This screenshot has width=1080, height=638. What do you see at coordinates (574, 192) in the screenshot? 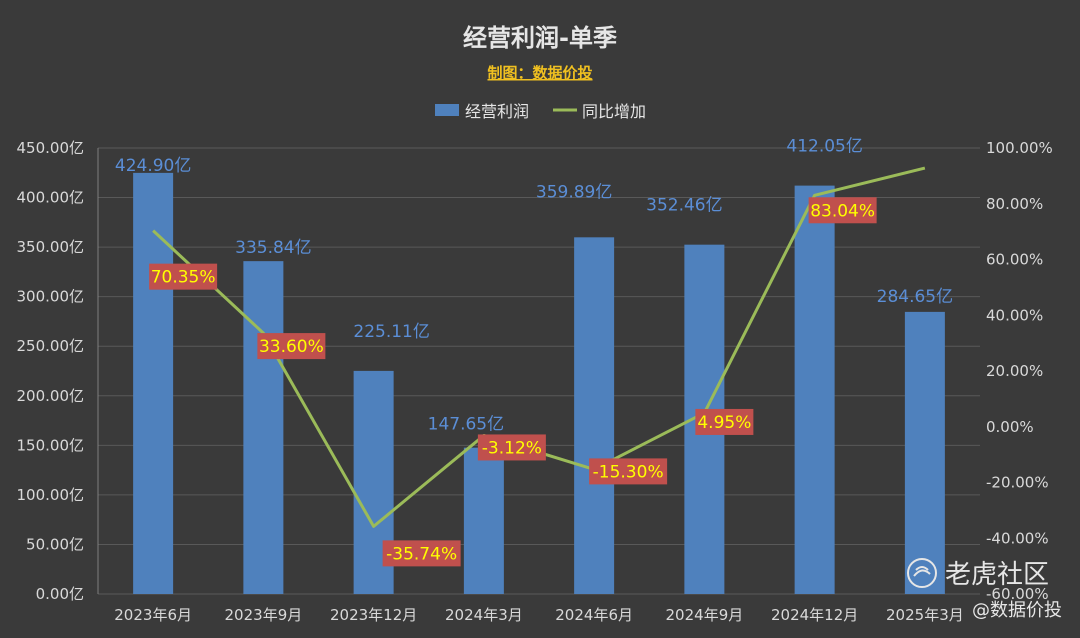
I see `bar-data-label: 359.89亿` at bounding box center [574, 192].